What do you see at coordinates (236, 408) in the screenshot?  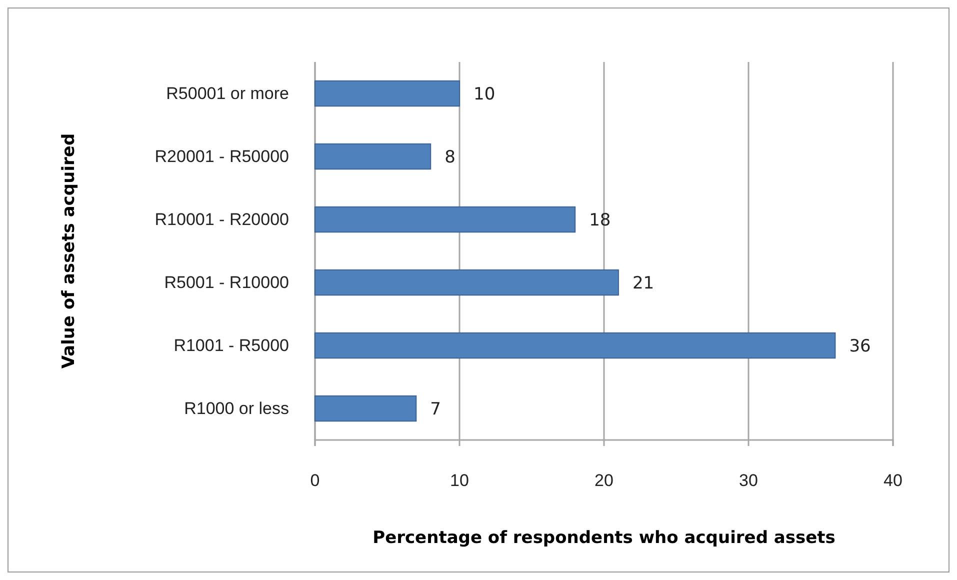 I see `y-tick-label: R1000 or less` at bounding box center [236, 408].